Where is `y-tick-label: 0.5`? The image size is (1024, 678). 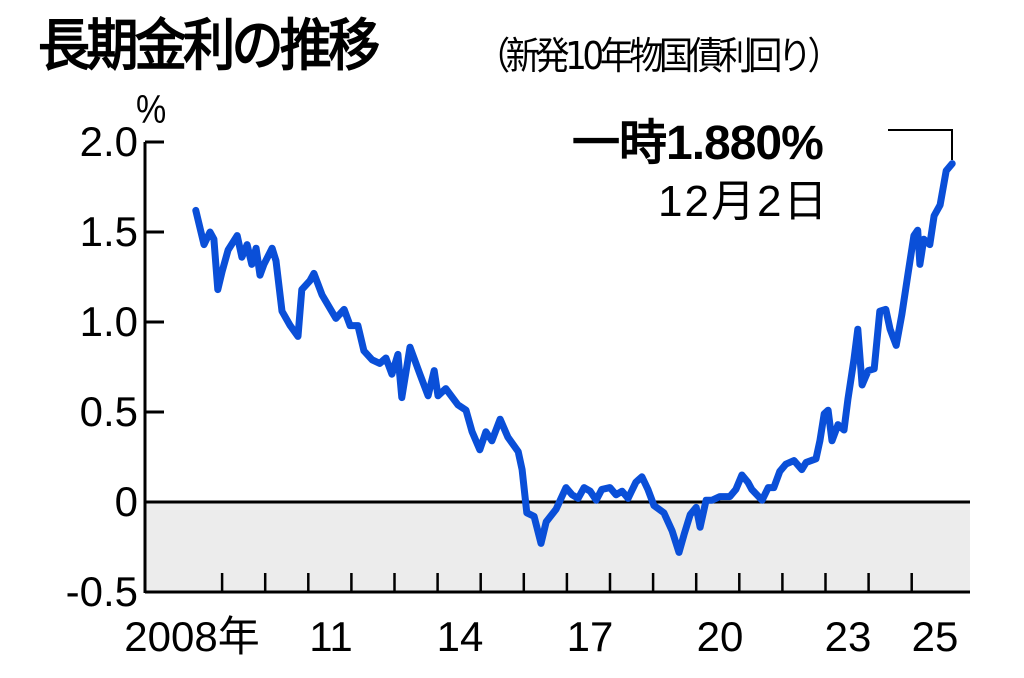
y-tick-label: 0.5 is located at coordinates (108, 411).